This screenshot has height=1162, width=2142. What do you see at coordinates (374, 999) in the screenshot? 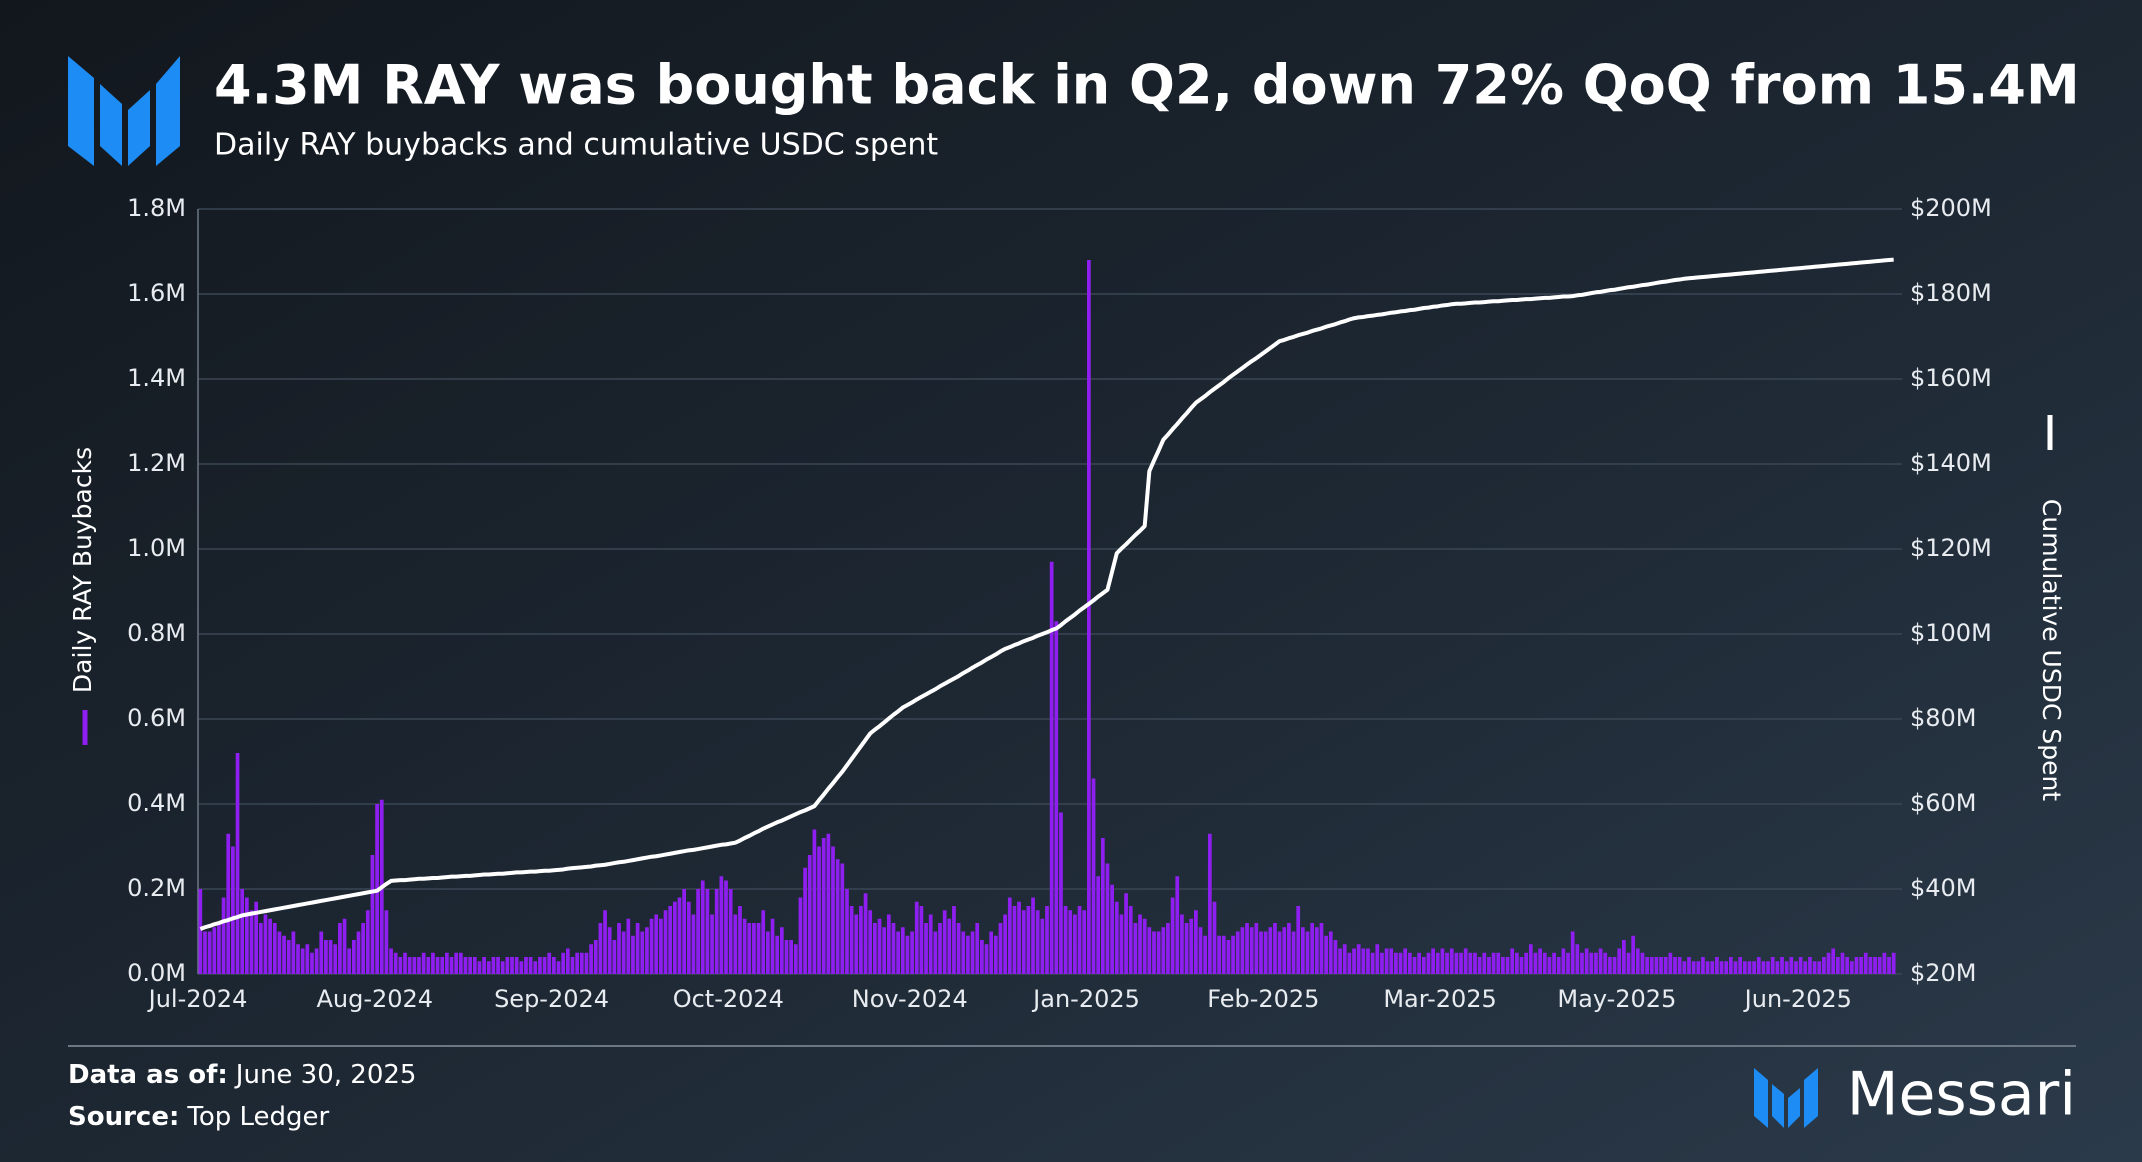
I see `x-tick-label: Aug-2024` at bounding box center [374, 999].